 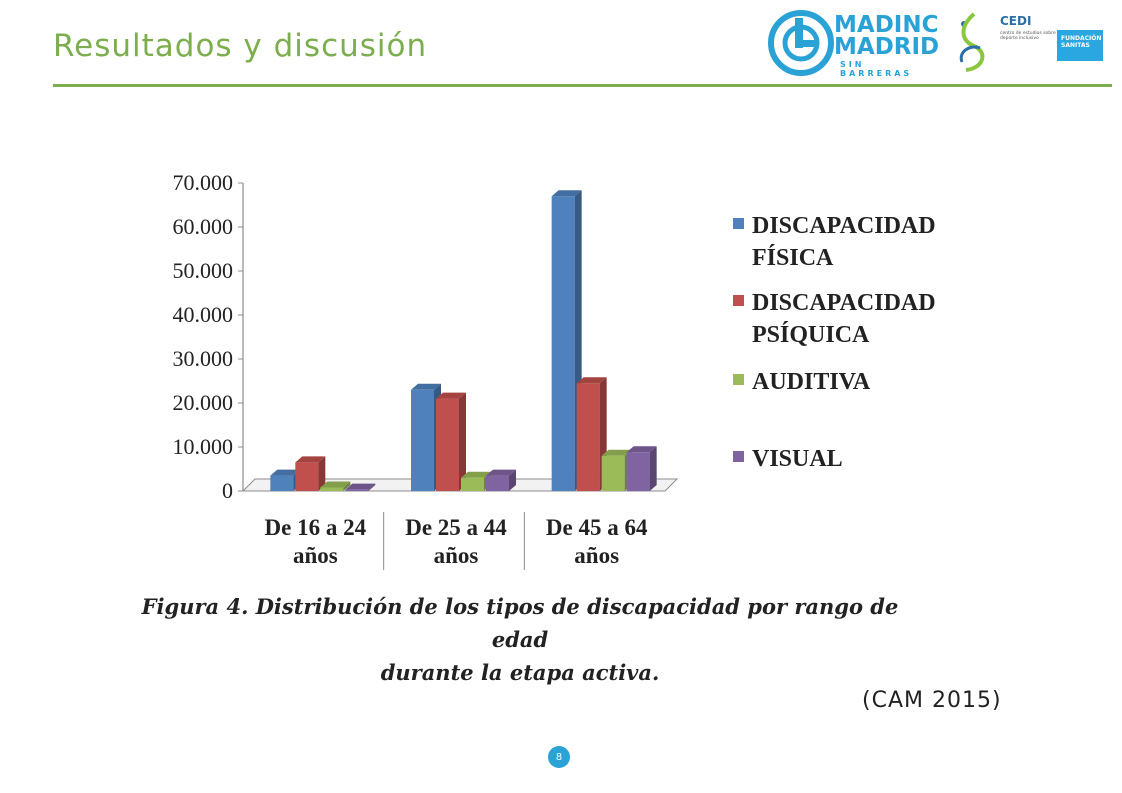 I want to click on wheelchair-icon, so click(x=801, y=43).